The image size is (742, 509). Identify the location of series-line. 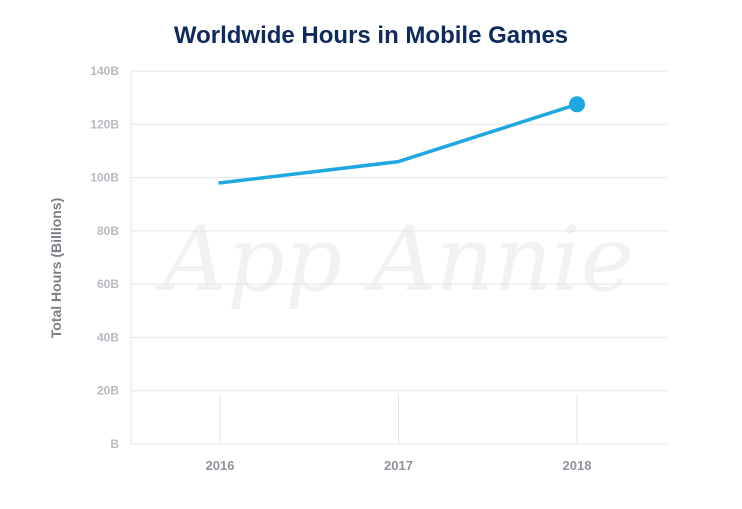
(398, 143).